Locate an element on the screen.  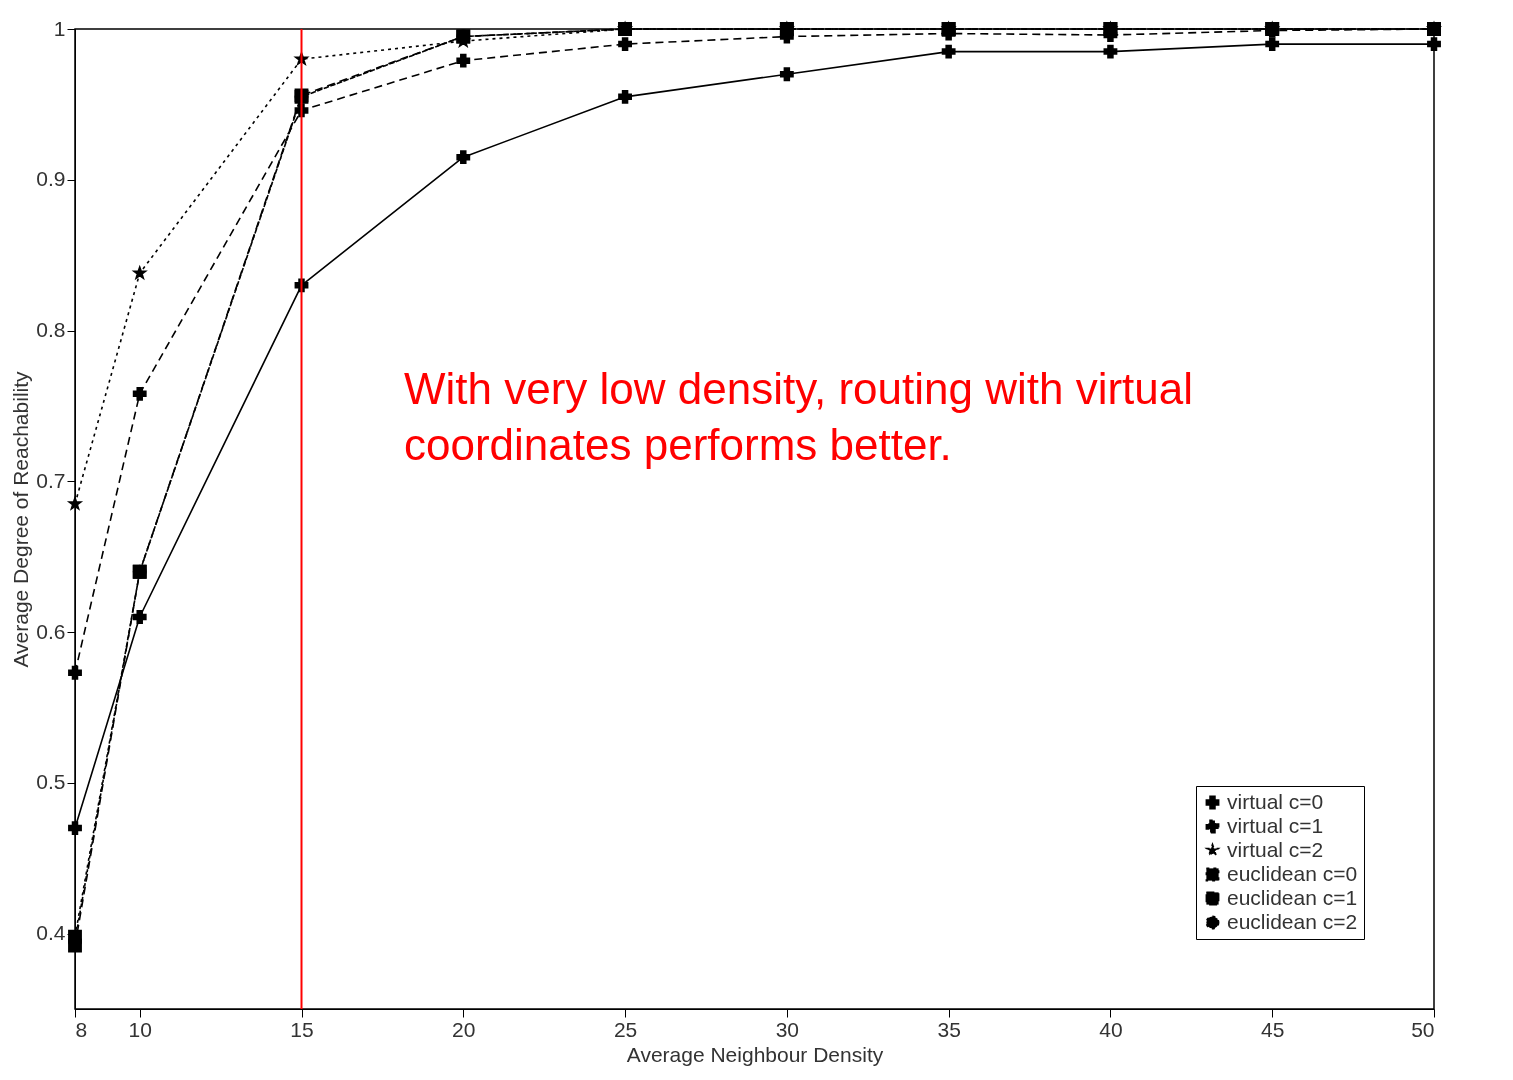
legend-label: euclidean c=2 is located at coordinates (1292, 921).